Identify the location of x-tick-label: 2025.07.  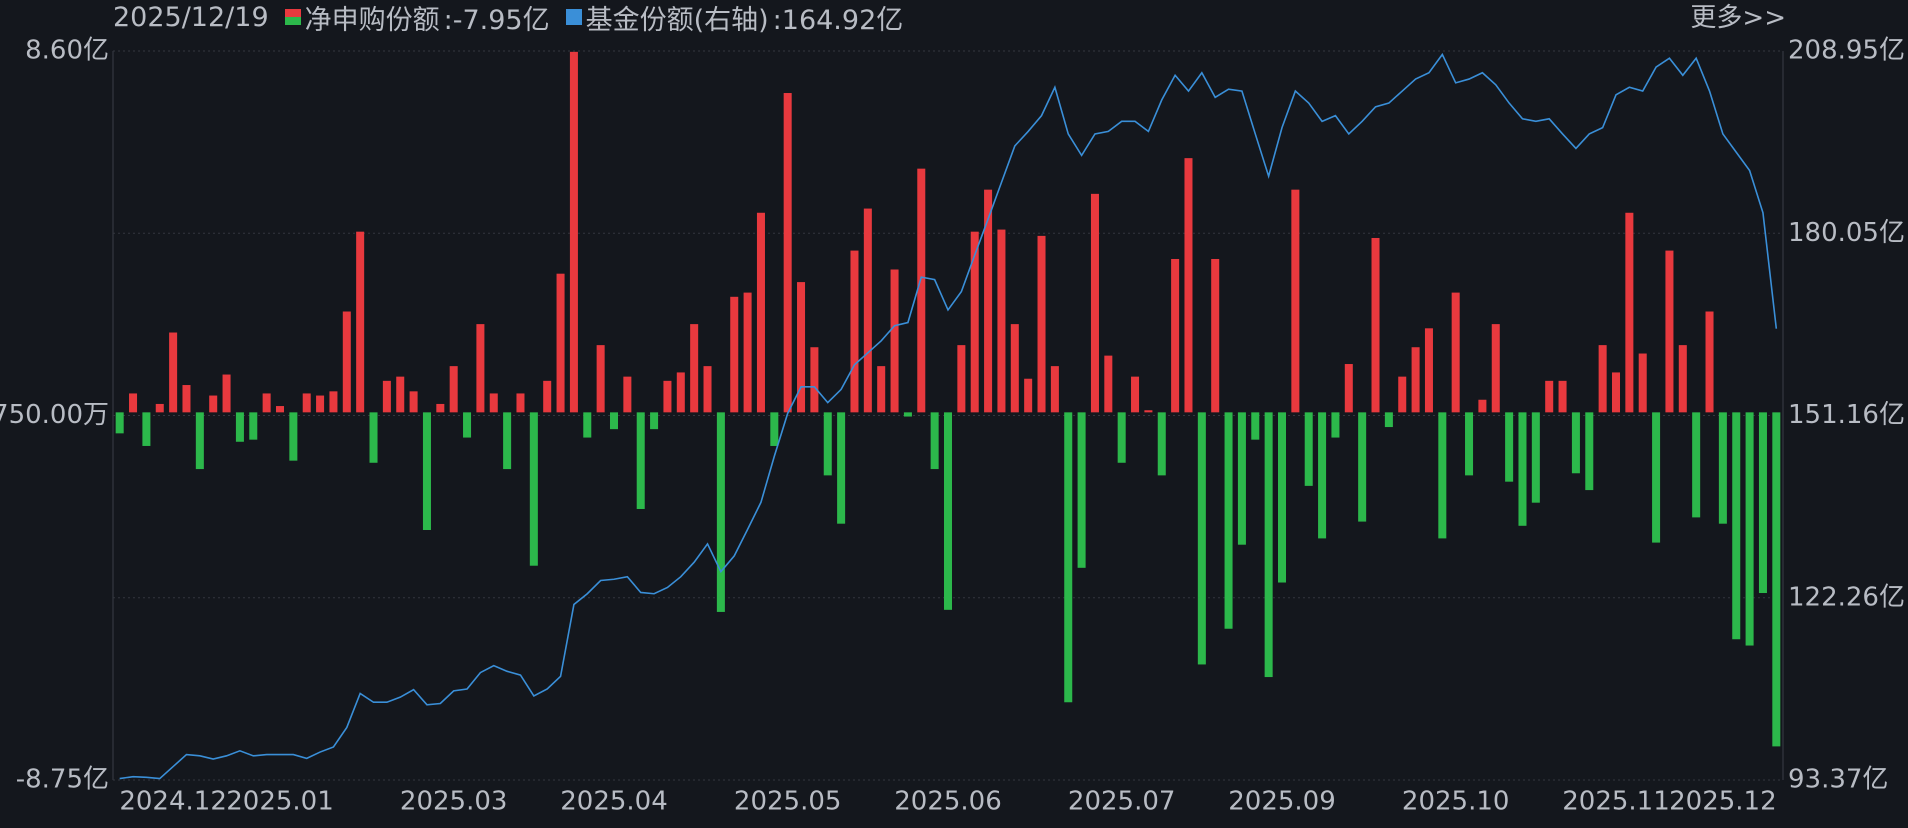
(1122, 802).